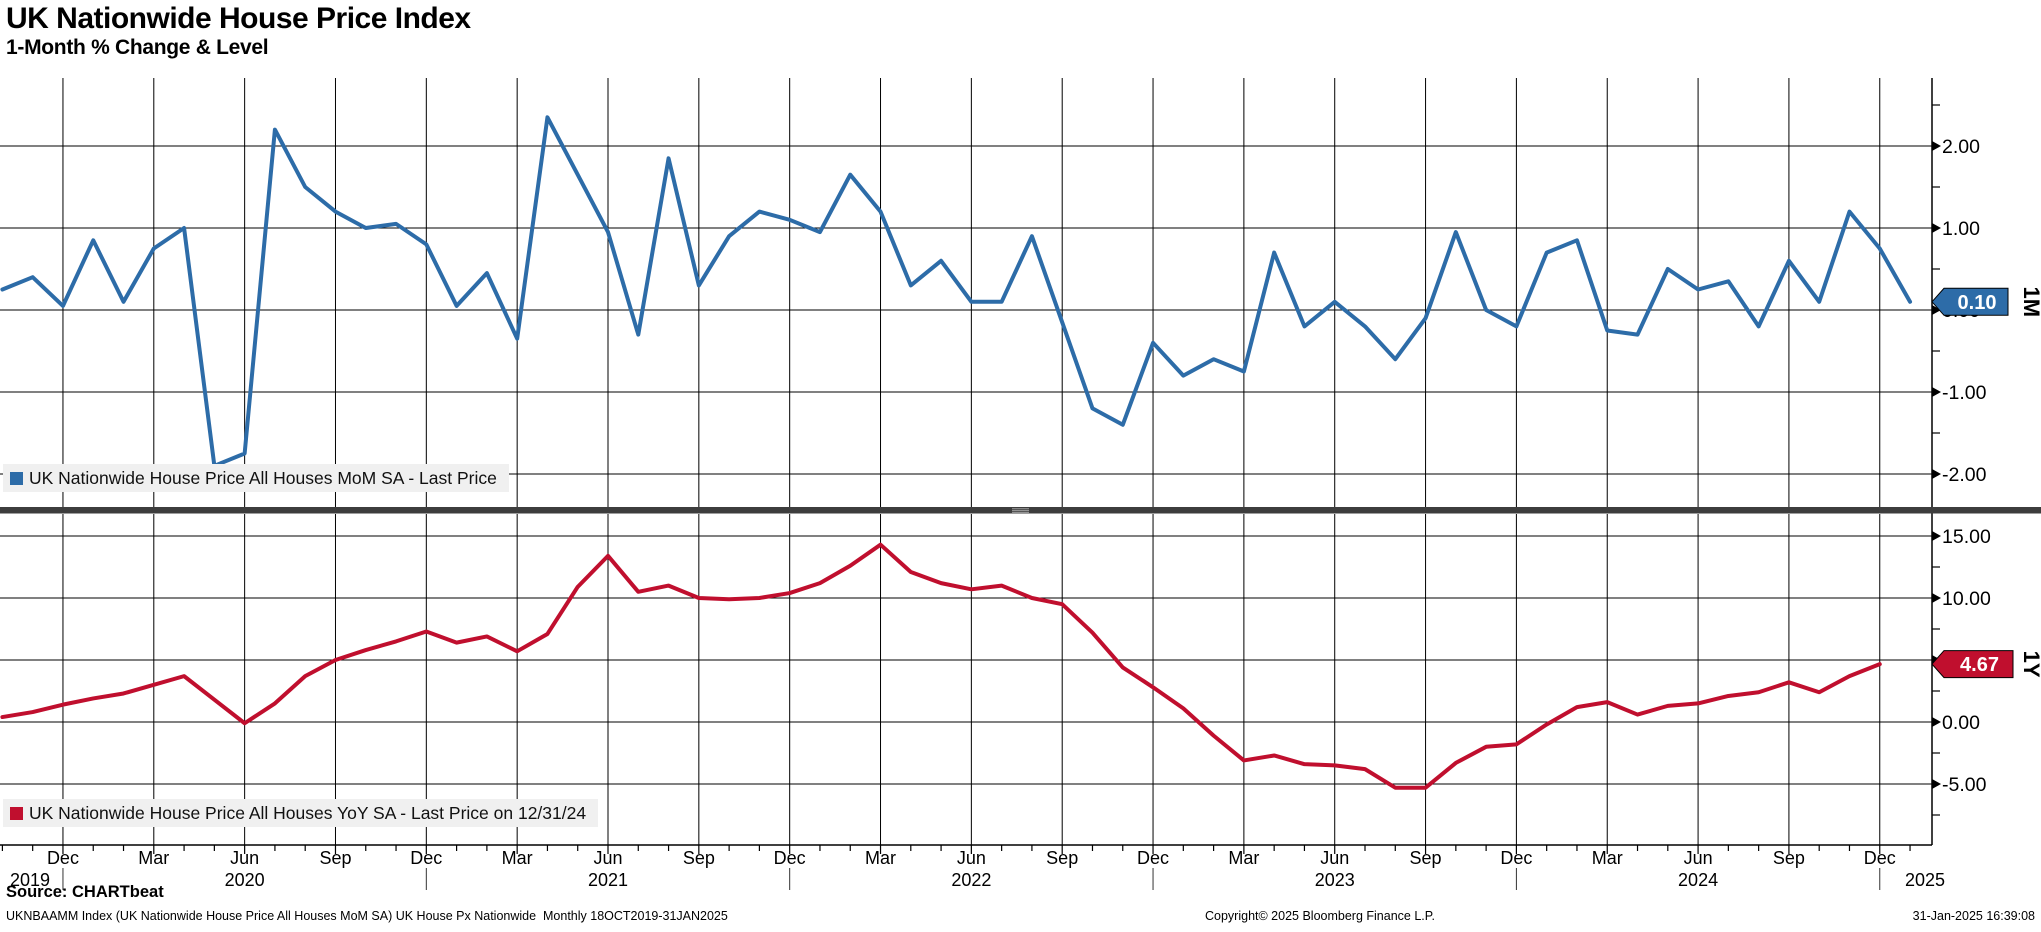  What do you see at coordinates (1964, 475) in the screenshot?
I see `y-axis-label: -2.00` at bounding box center [1964, 475].